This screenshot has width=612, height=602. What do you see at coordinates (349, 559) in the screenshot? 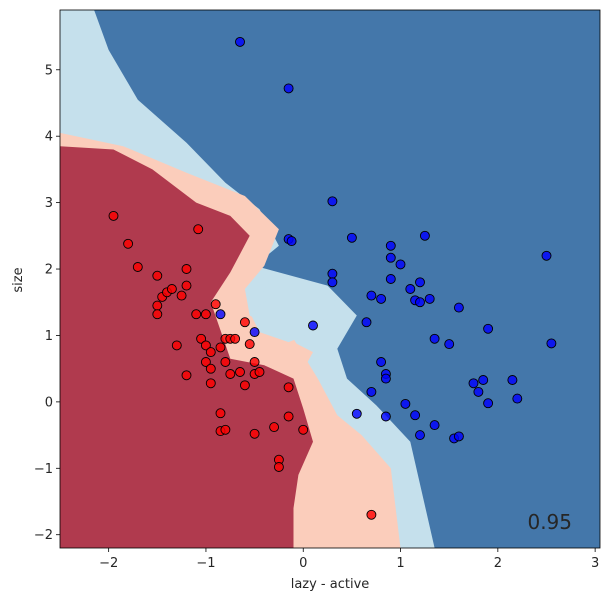
I see `x-axis-ticks: −2 −1 0 1 2 3` at bounding box center [349, 559].